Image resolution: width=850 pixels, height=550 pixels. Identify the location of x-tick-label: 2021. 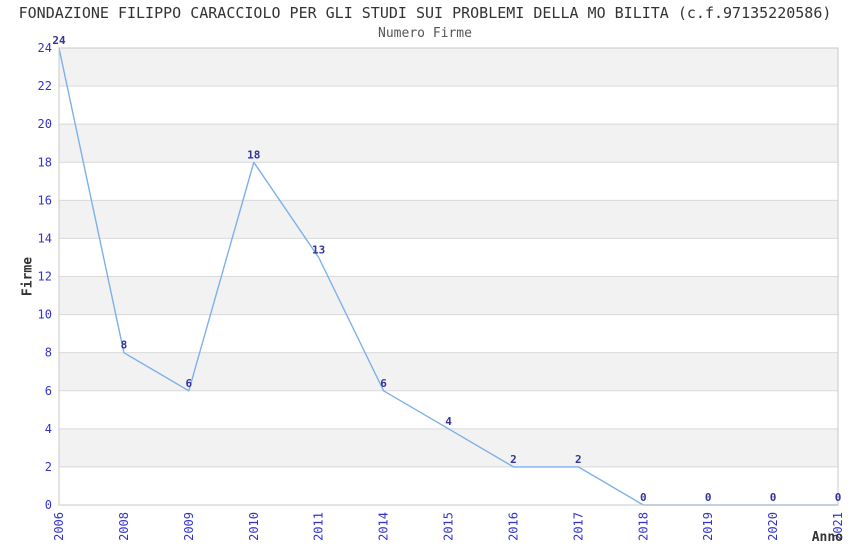
(838, 526).